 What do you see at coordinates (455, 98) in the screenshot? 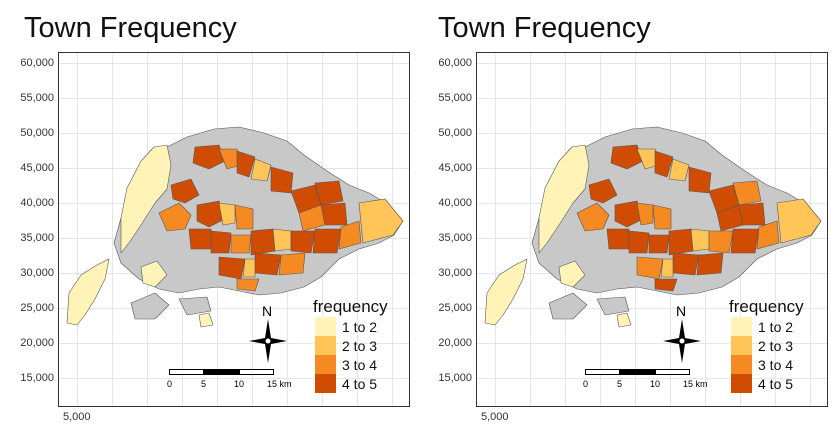
I see `y-tick-label: 55,000` at bounding box center [455, 98].